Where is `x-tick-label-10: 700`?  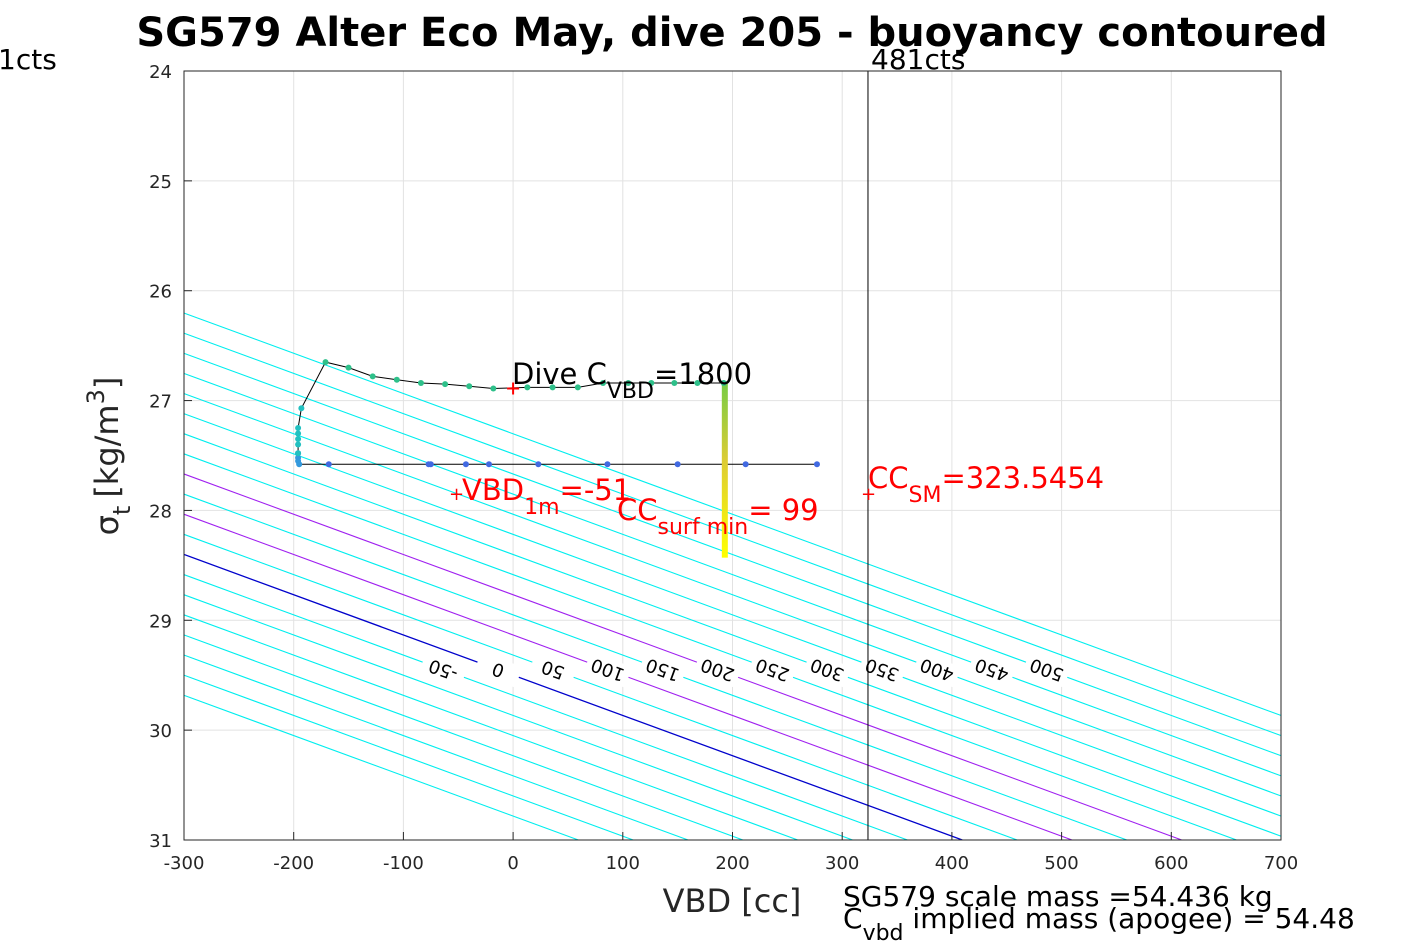 x-tick-label-10: 700 is located at coordinates (1281, 863).